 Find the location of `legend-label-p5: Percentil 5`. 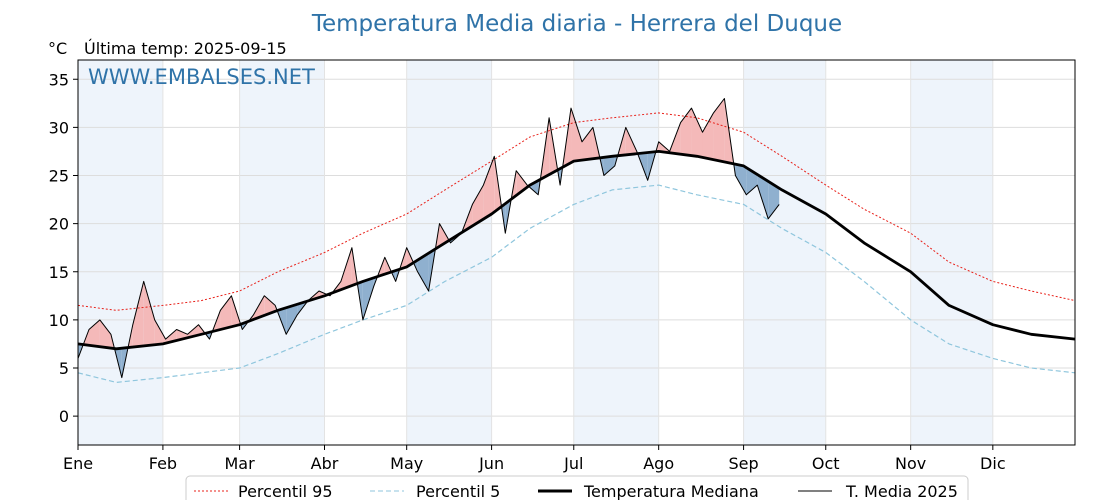

legend-label-p5: Percentil 5 is located at coordinates (458, 491).